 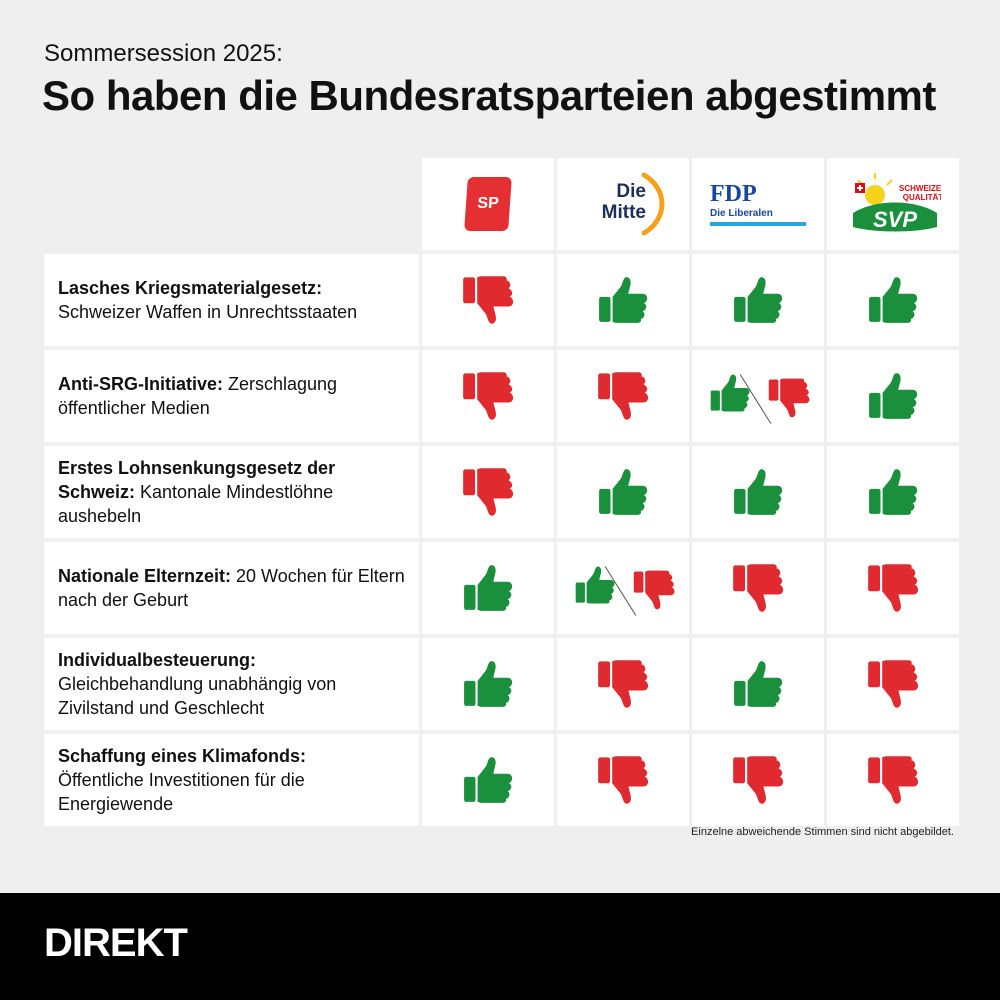 What do you see at coordinates (208, 312) in the screenshot?
I see `measure-description: Schweizer Waffen in Unrechtsstaaten` at bounding box center [208, 312].